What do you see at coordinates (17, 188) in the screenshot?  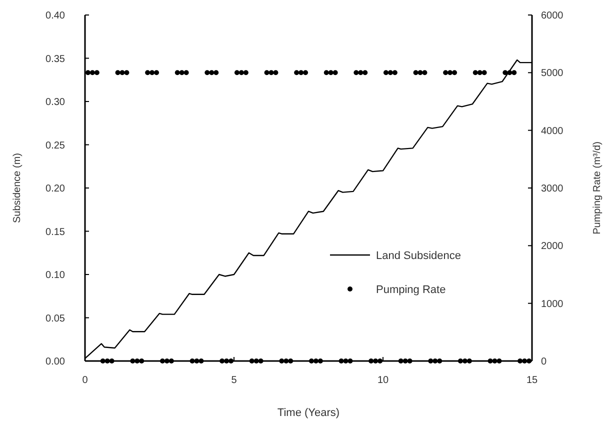 I see `y-axis-title: Subsidence (m)` at bounding box center [17, 188].